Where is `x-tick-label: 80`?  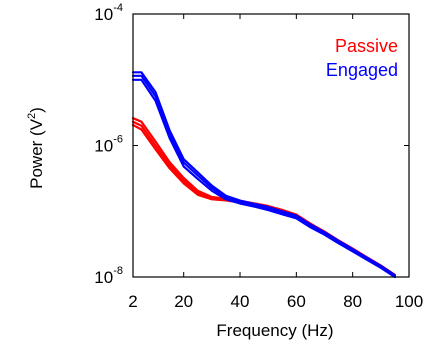 x-tick-label: 80 is located at coordinates (352, 301).